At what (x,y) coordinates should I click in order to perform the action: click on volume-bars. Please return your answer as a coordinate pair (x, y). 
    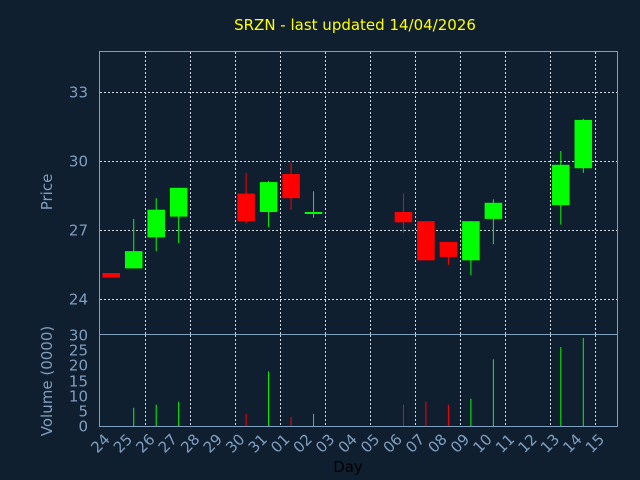
    Looking at the image, I should click on (358, 382).